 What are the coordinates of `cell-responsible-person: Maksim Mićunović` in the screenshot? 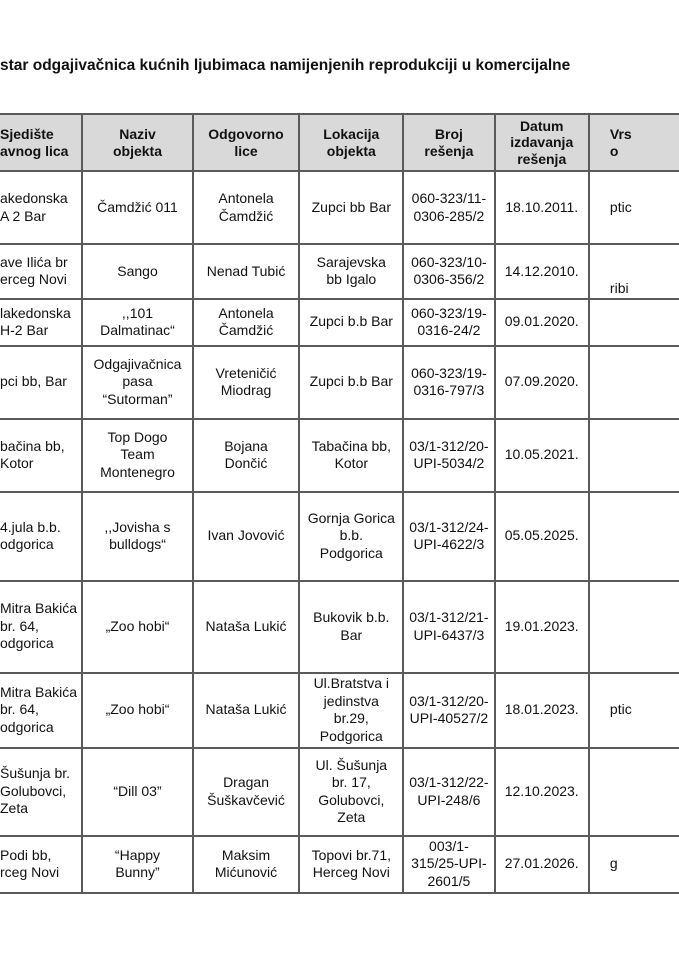 It's located at (246, 864).